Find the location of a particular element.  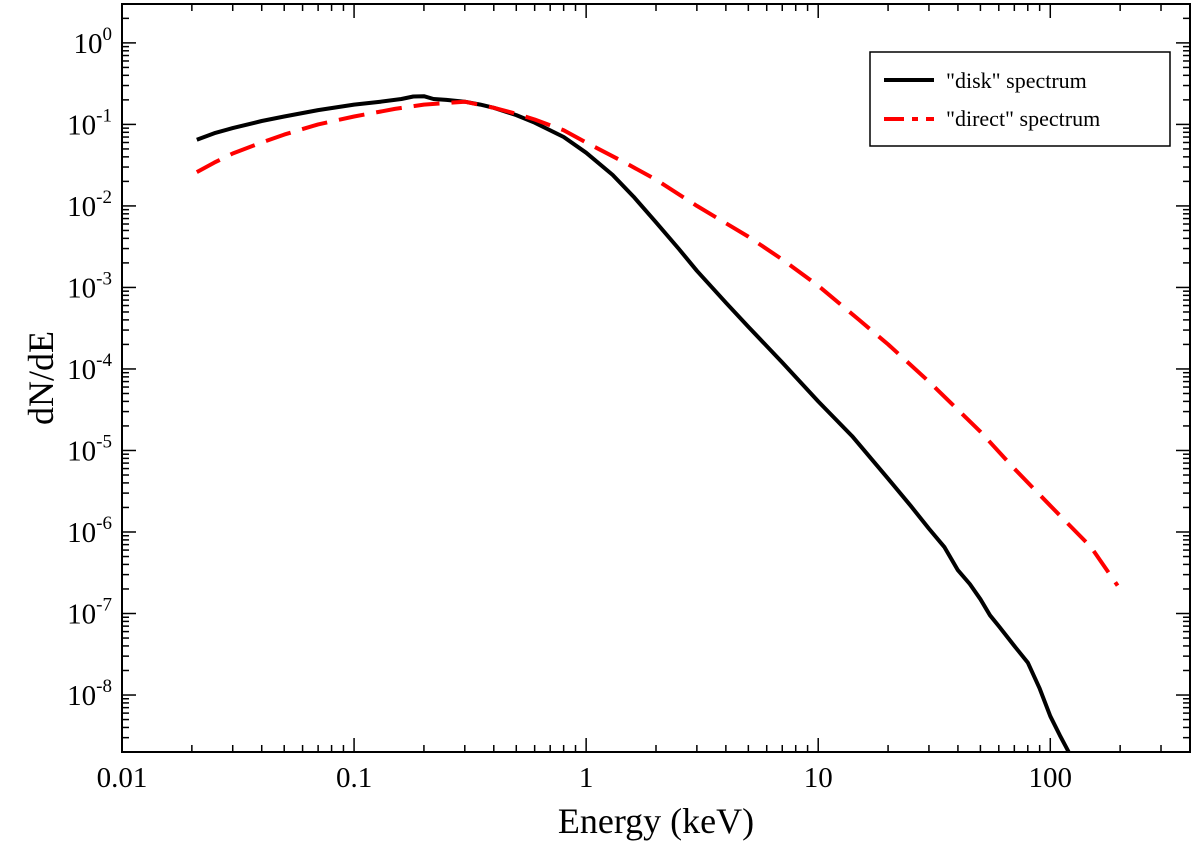

y-tick-label: 10⁻⁷ is located at coordinates (89, 613).